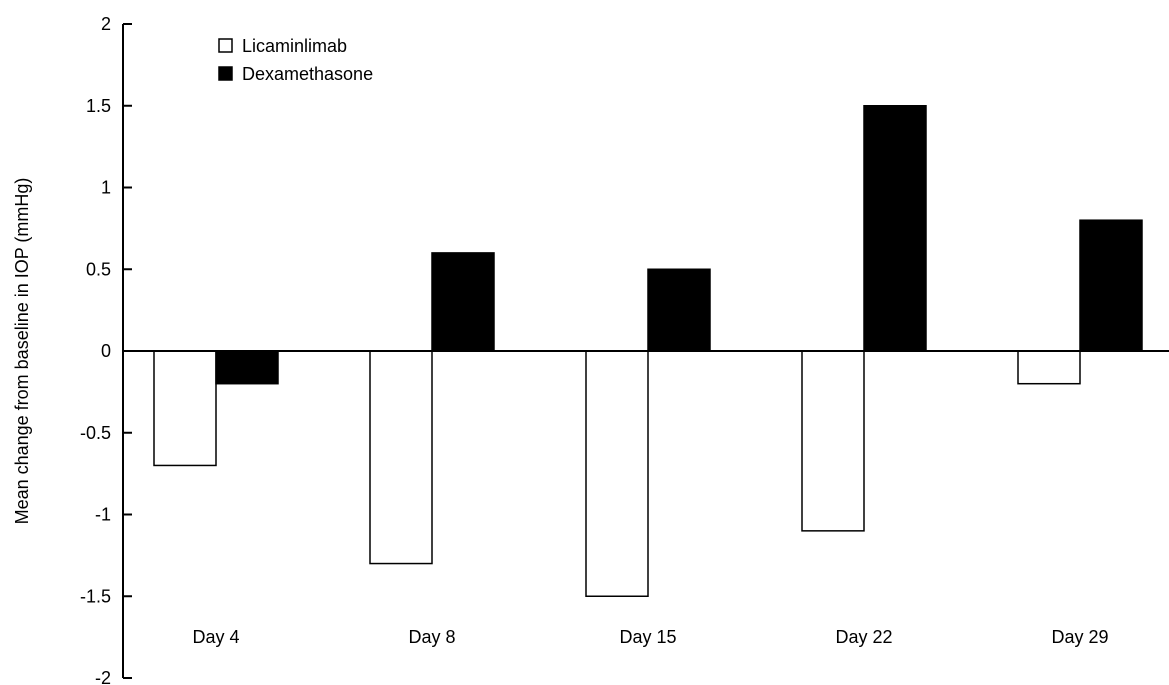 The width and height of the screenshot is (1169, 685). Describe the element at coordinates (106, 188) in the screenshot. I see `y-tick-label: 1` at that location.